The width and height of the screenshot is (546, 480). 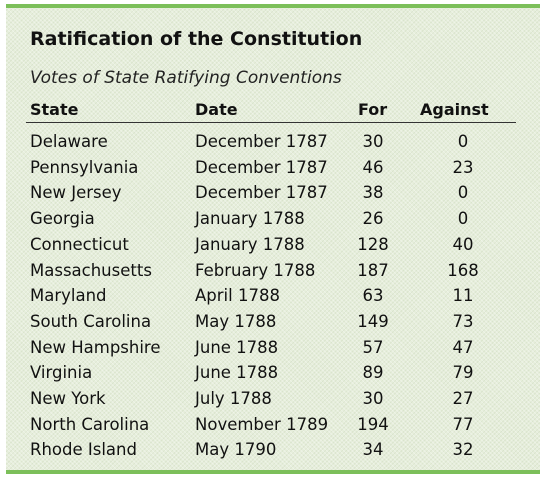 What do you see at coordinates (463, 270) in the screenshot?
I see `votes-against: 168` at bounding box center [463, 270].